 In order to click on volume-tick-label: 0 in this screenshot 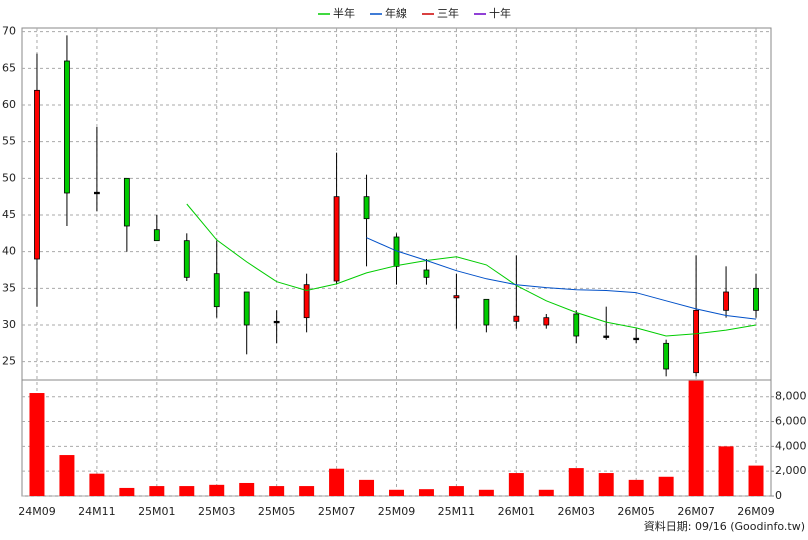, I will do `click(778, 495)`.